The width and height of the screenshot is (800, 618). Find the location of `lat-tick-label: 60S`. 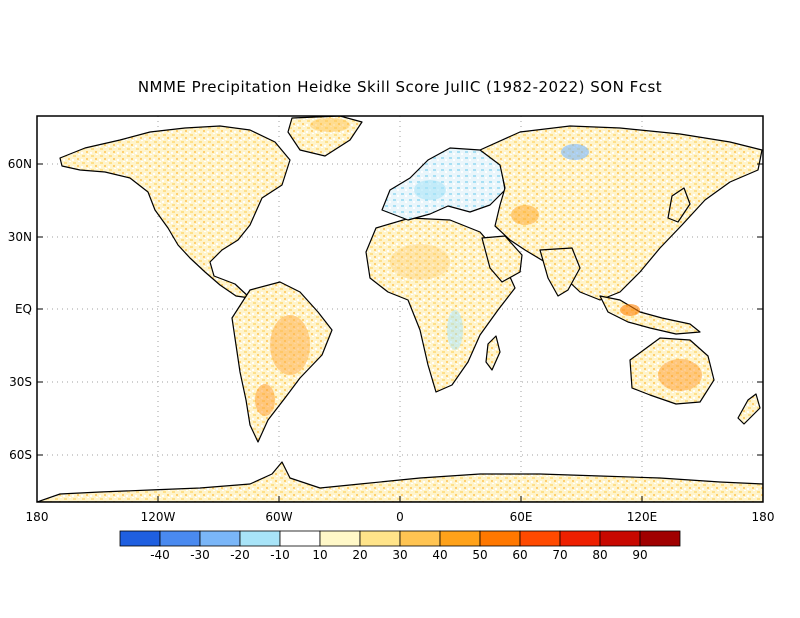

lat-tick-label: 60S is located at coordinates (20, 455).